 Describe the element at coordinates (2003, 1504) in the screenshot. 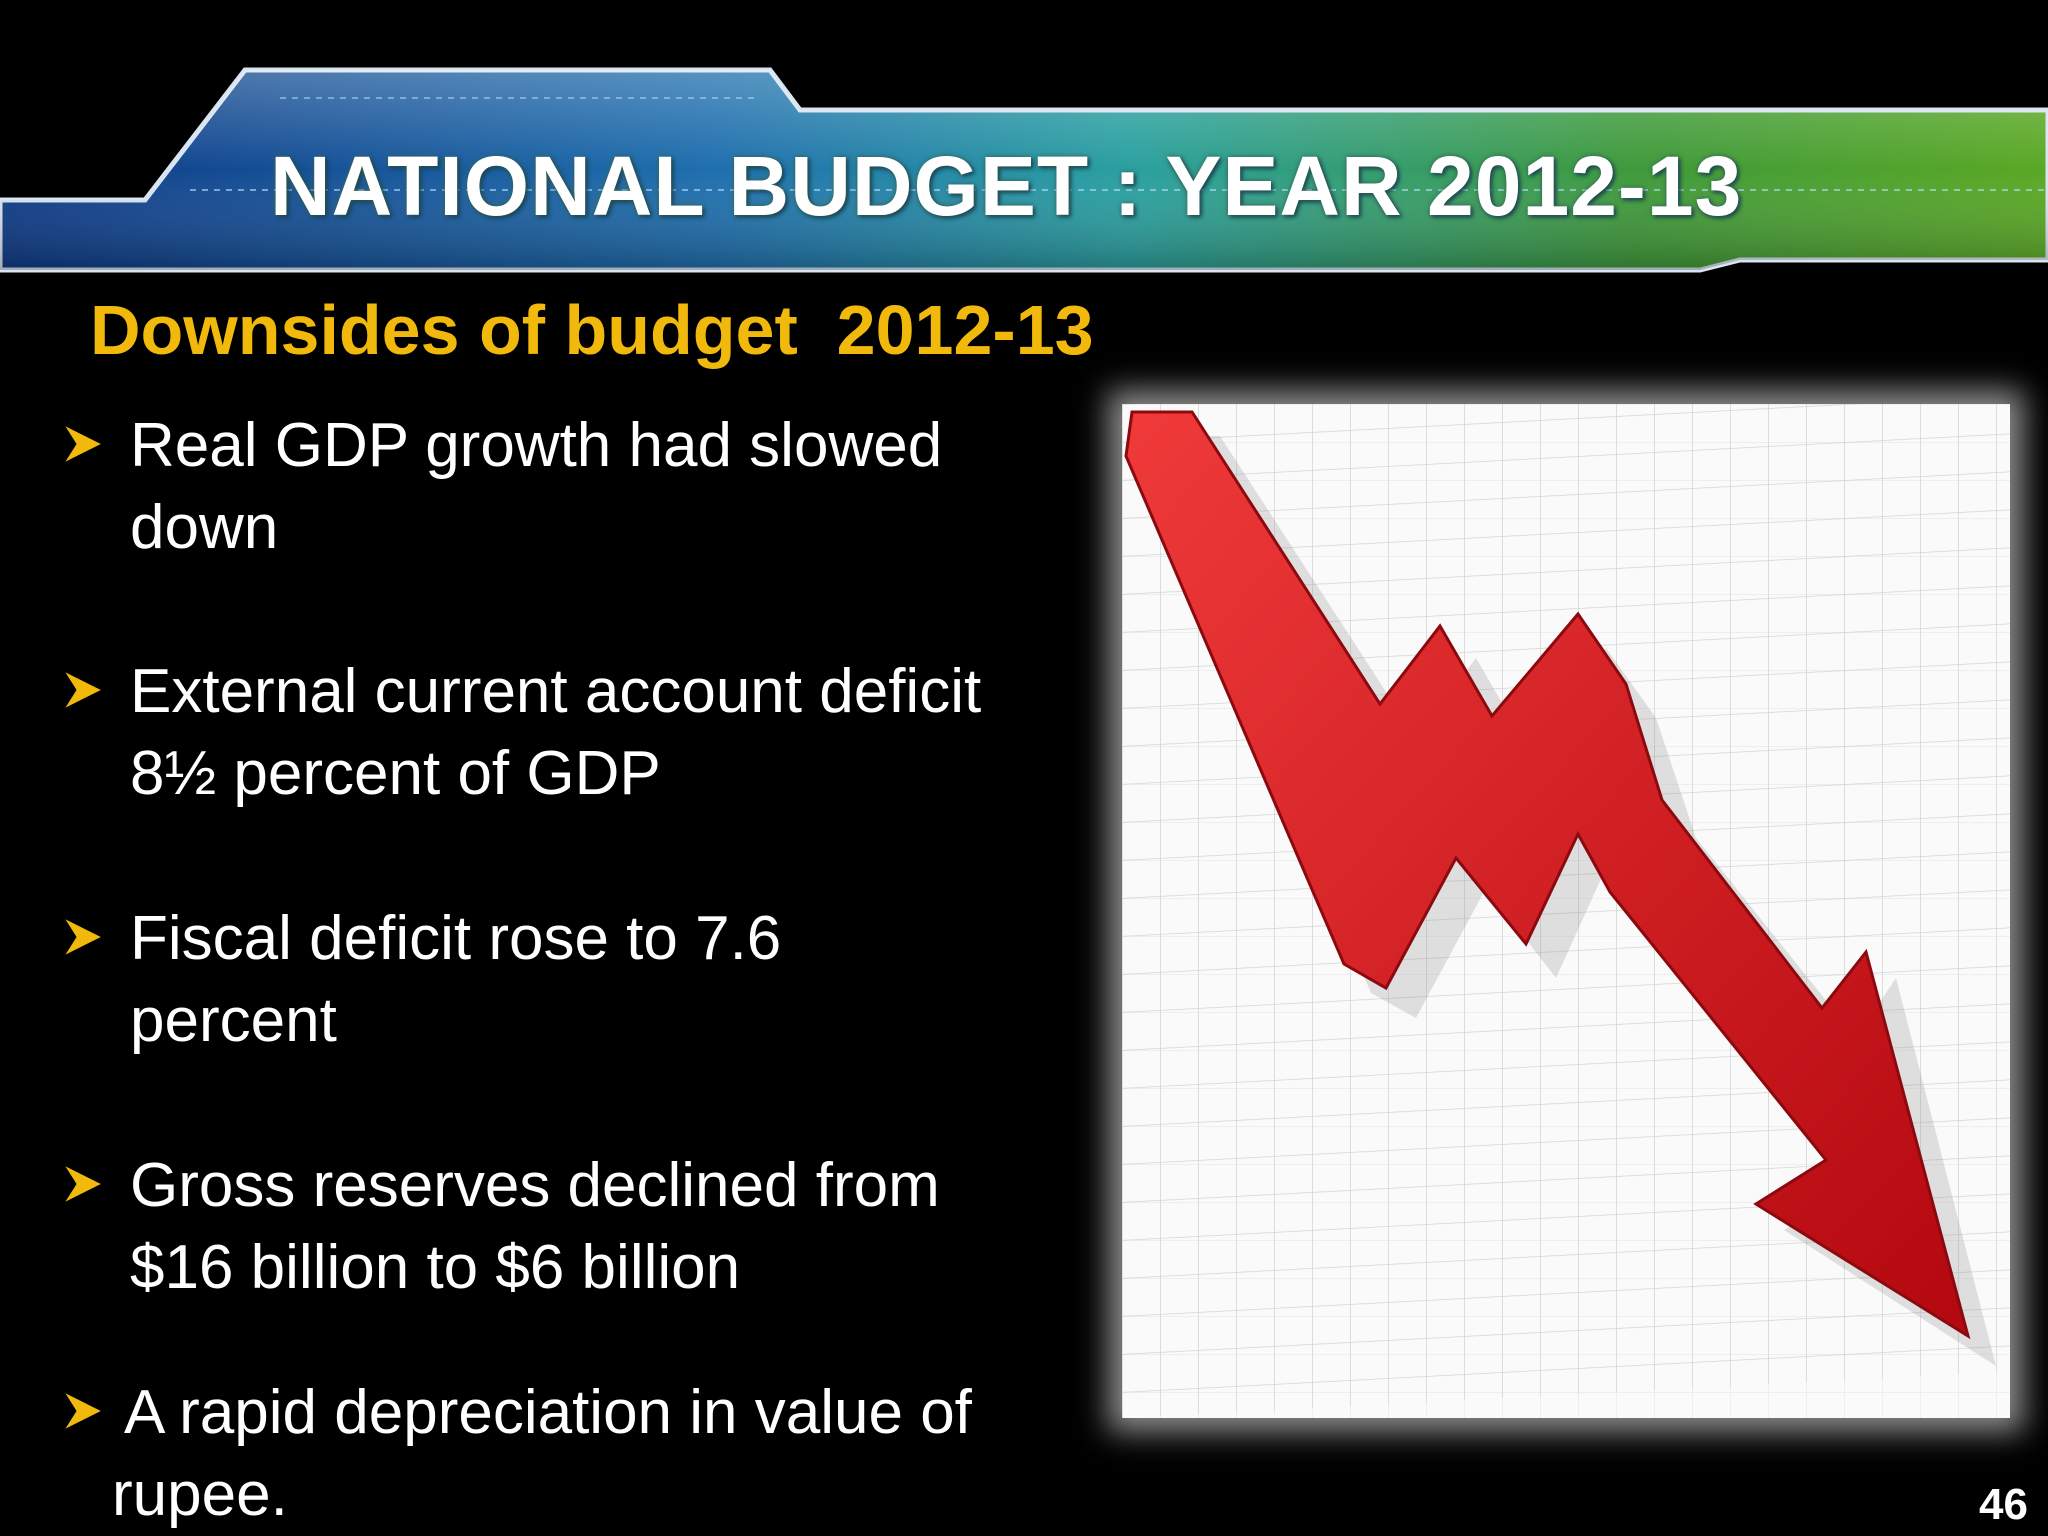

I see `page-number: 46` at that location.